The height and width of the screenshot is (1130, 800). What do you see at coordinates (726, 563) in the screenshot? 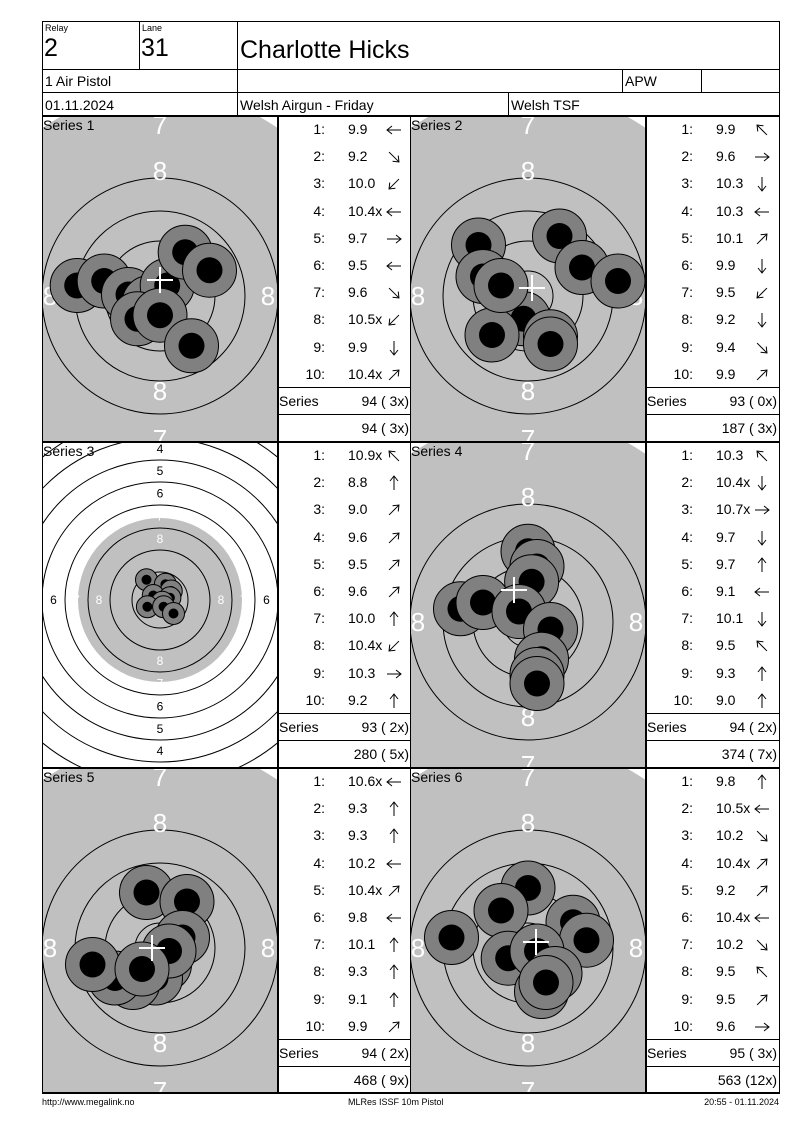
I see `shot-score: 9.7` at bounding box center [726, 563].